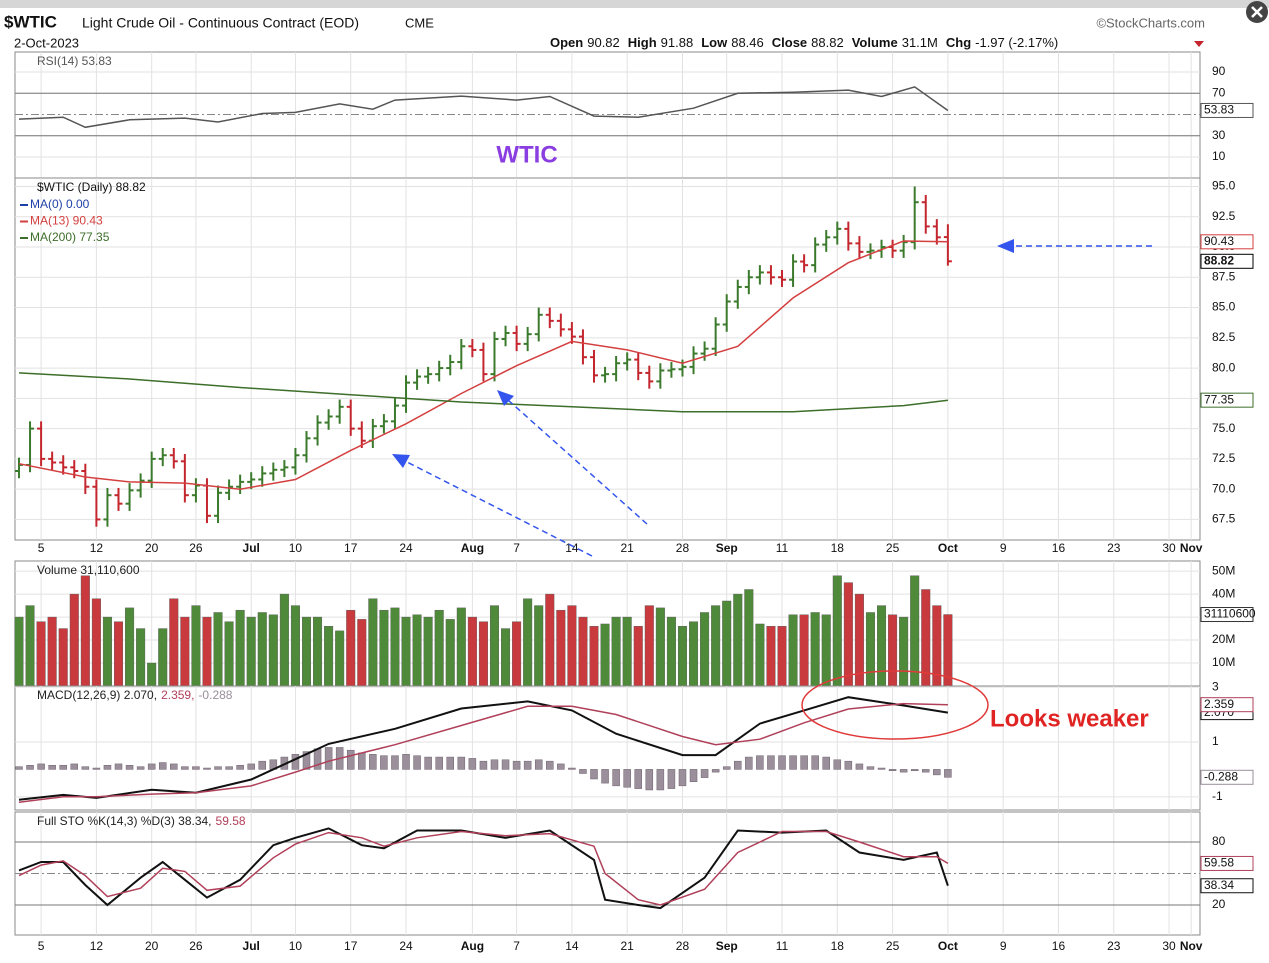 Image resolution: width=1269 pixels, height=963 pixels. I want to click on x-tick-label: 11, so click(782, 548).